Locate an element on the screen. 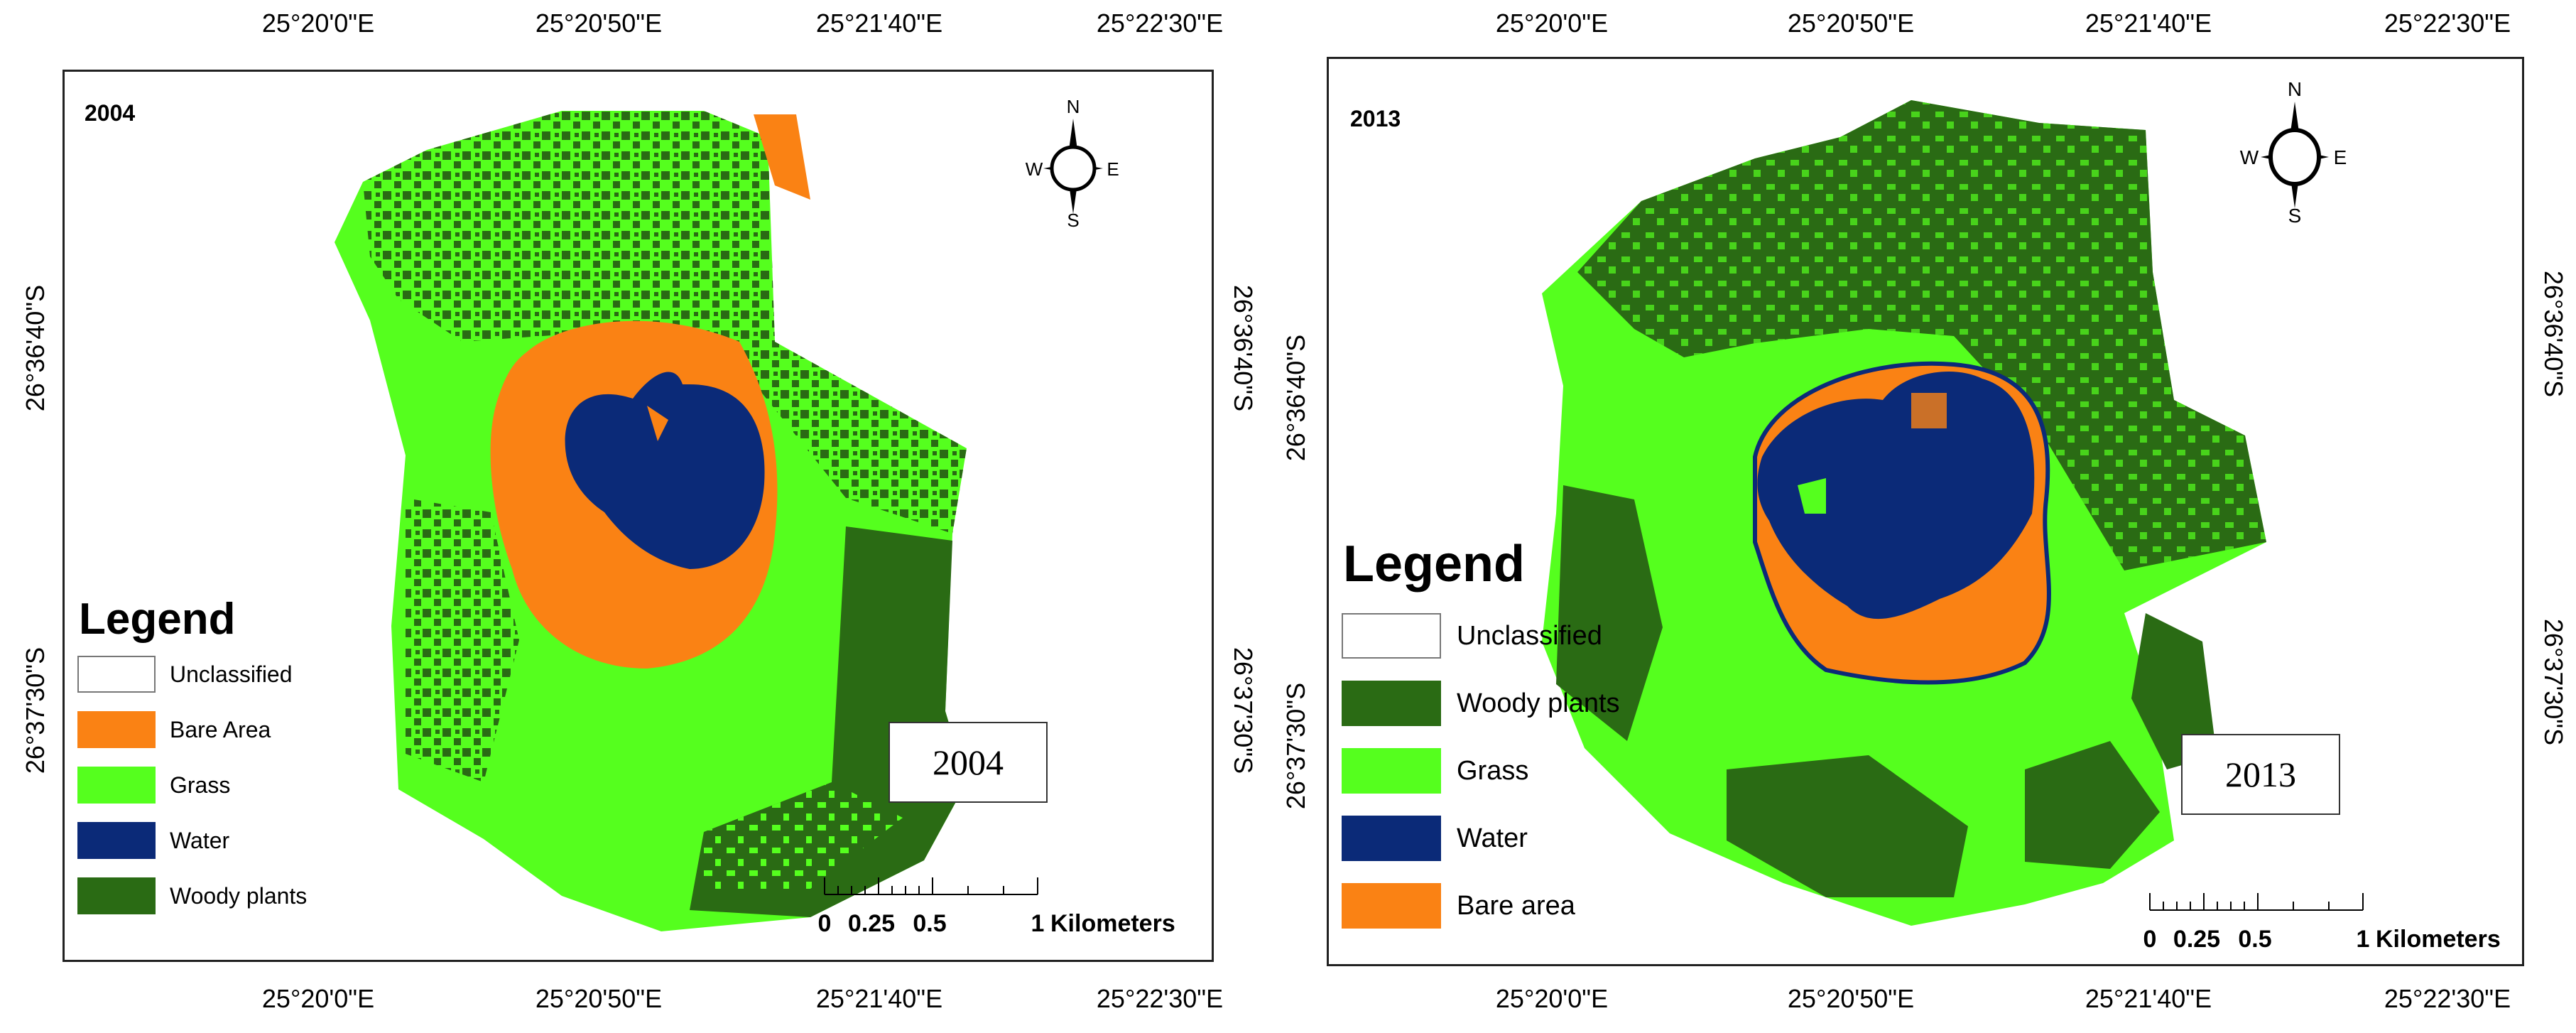 The height and width of the screenshot is (1033, 2576). year-tag: 2013 is located at coordinates (1375, 118).